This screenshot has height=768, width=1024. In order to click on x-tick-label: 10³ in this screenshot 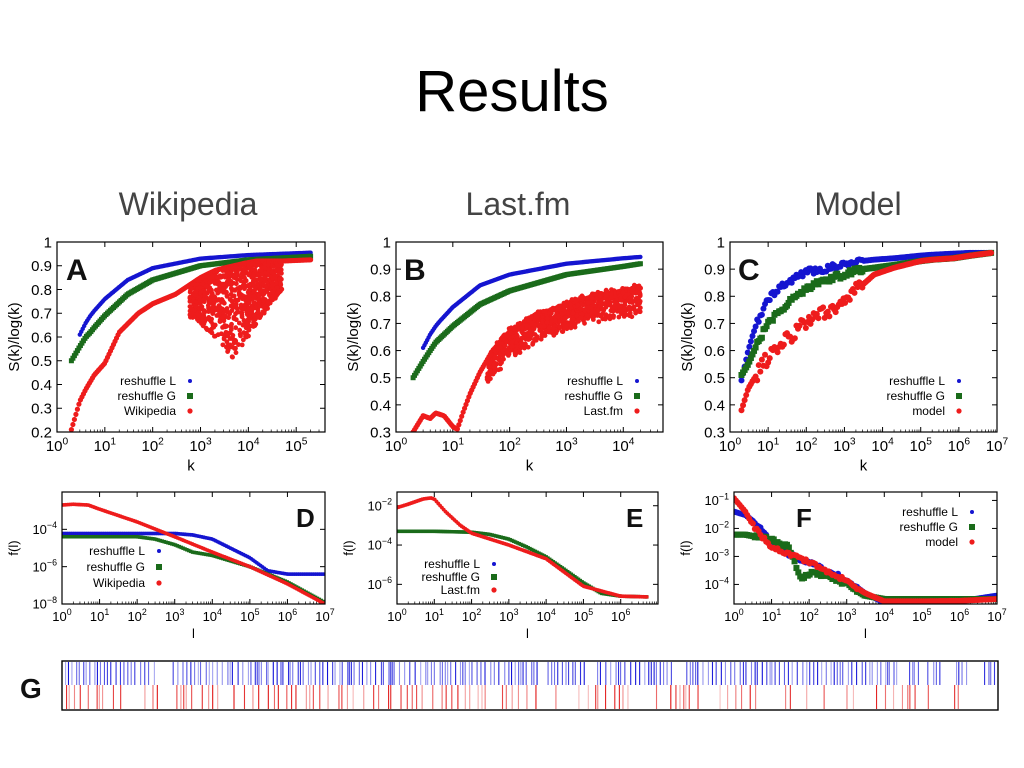, I will do `click(566, 445)`.